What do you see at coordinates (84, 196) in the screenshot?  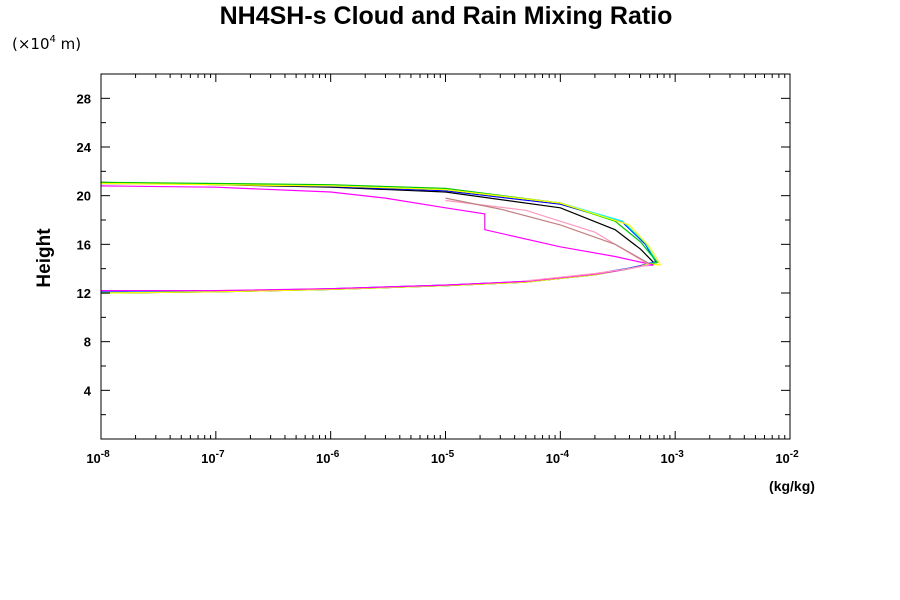 I see `y-tick-label: 20` at bounding box center [84, 196].